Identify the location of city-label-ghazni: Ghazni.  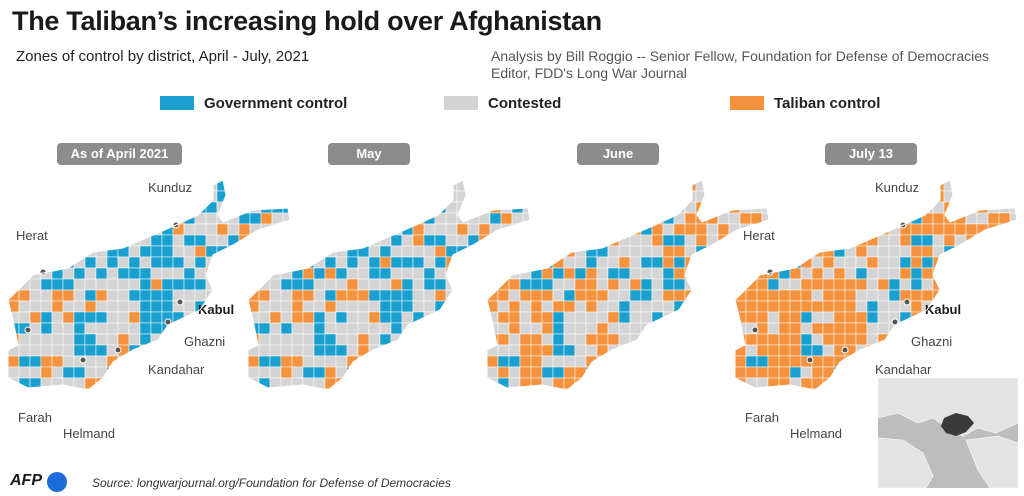
(931, 341).